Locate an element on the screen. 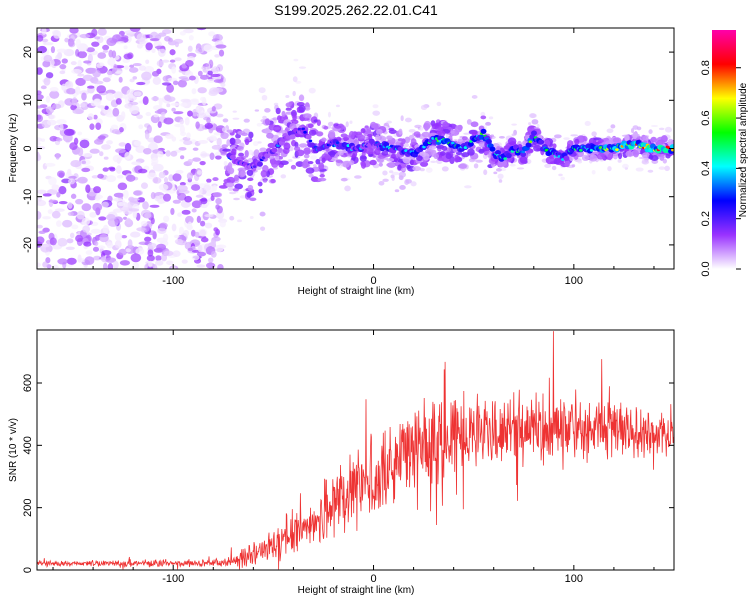 The image size is (750, 600). spectrogram-x-tick-label: 0 is located at coordinates (373, 281).